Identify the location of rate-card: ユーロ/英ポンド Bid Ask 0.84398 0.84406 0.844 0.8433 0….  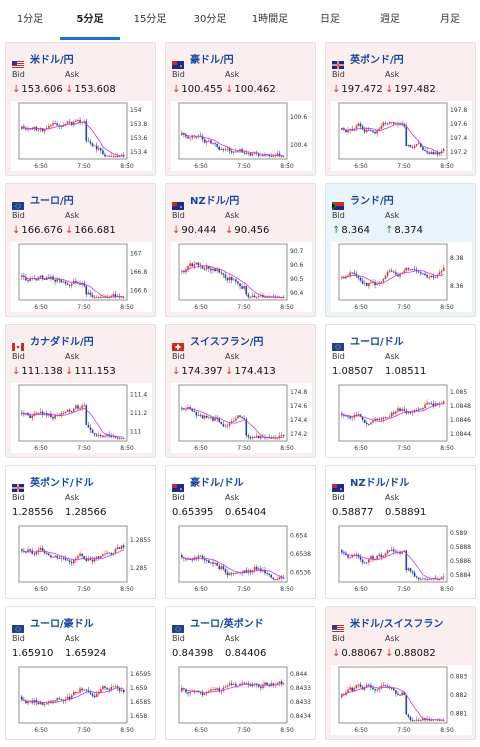
(240, 673).